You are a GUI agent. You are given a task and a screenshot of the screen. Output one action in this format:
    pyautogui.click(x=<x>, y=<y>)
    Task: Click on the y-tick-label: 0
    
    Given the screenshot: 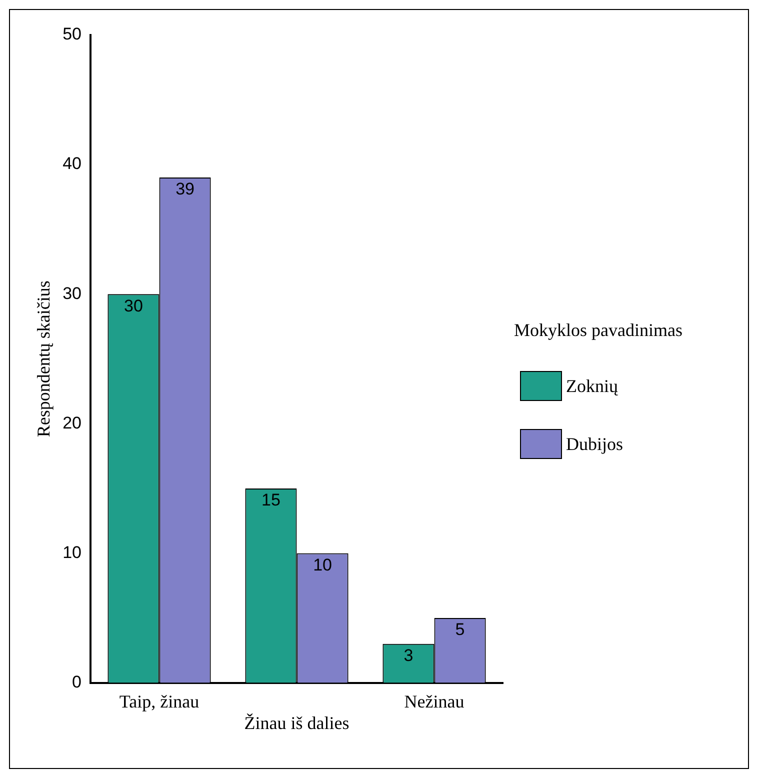 What is the action you would take?
    pyautogui.click(x=77, y=682)
    